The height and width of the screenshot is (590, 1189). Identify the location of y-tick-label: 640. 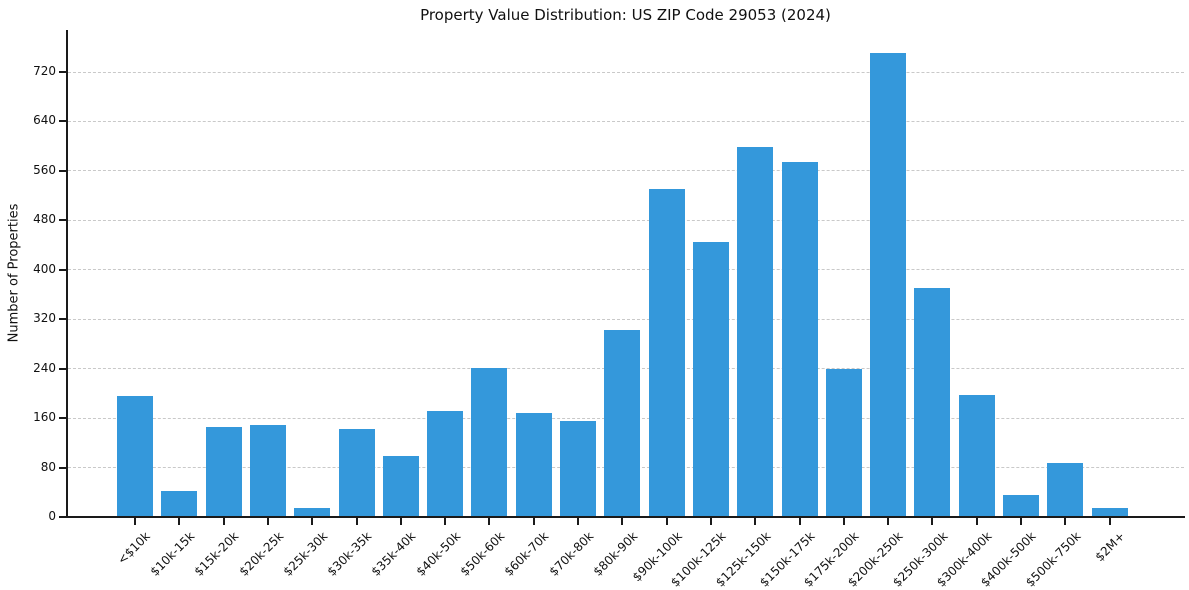
(44, 120).